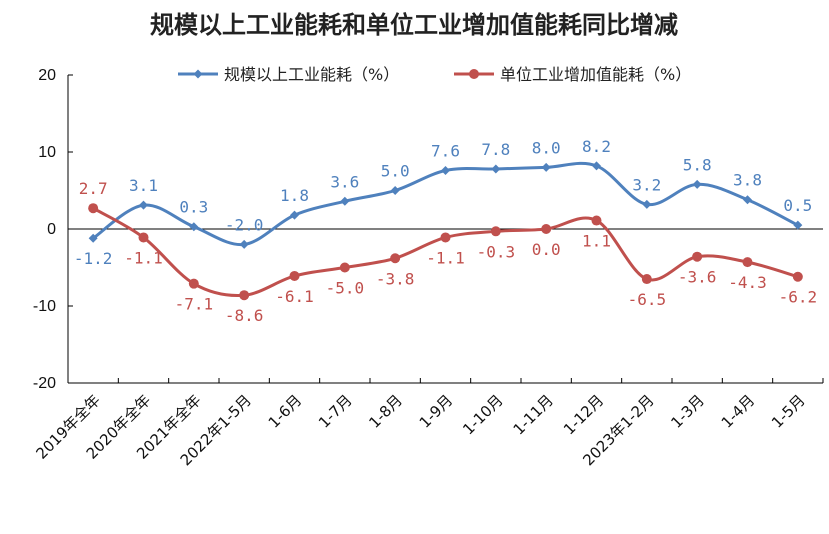 This screenshot has height=534, width=829. What do you see at coordinates (596, 241) in the screenshot?
I see `series-2-data-label: 1.1` at bounding box center [596, 241].